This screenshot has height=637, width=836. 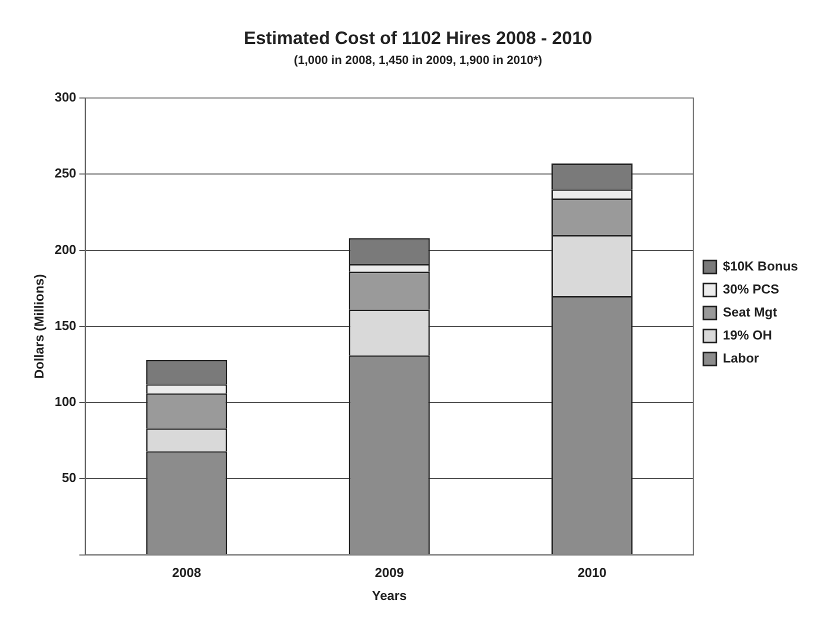 I want to click on legend-label: Labor, so click(x=740, y=358).